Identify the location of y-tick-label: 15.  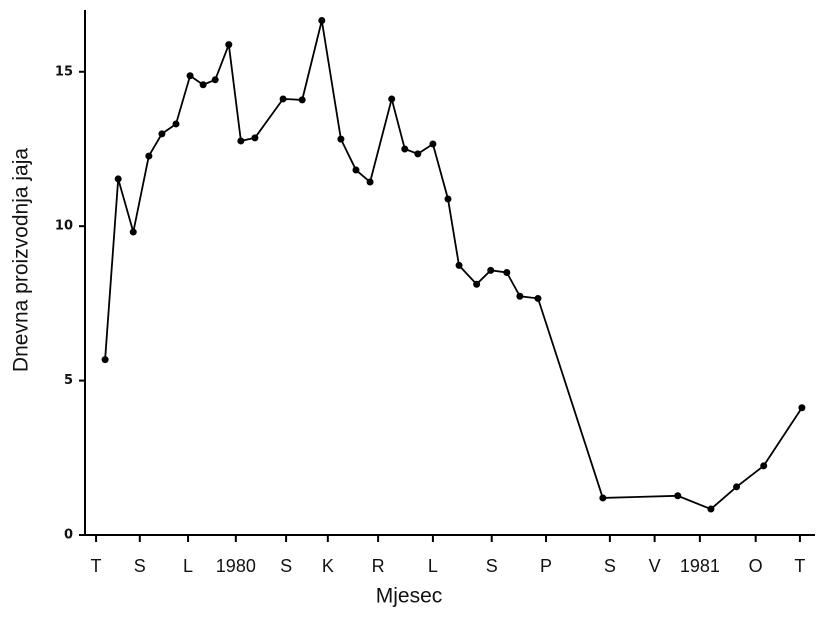
(64, 71).